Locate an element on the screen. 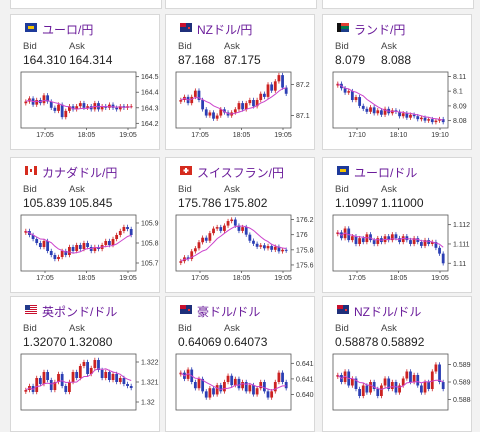 This screenshot has height=432, width=480. pair-title: ランド/円 is located at coordinates (380, 30).